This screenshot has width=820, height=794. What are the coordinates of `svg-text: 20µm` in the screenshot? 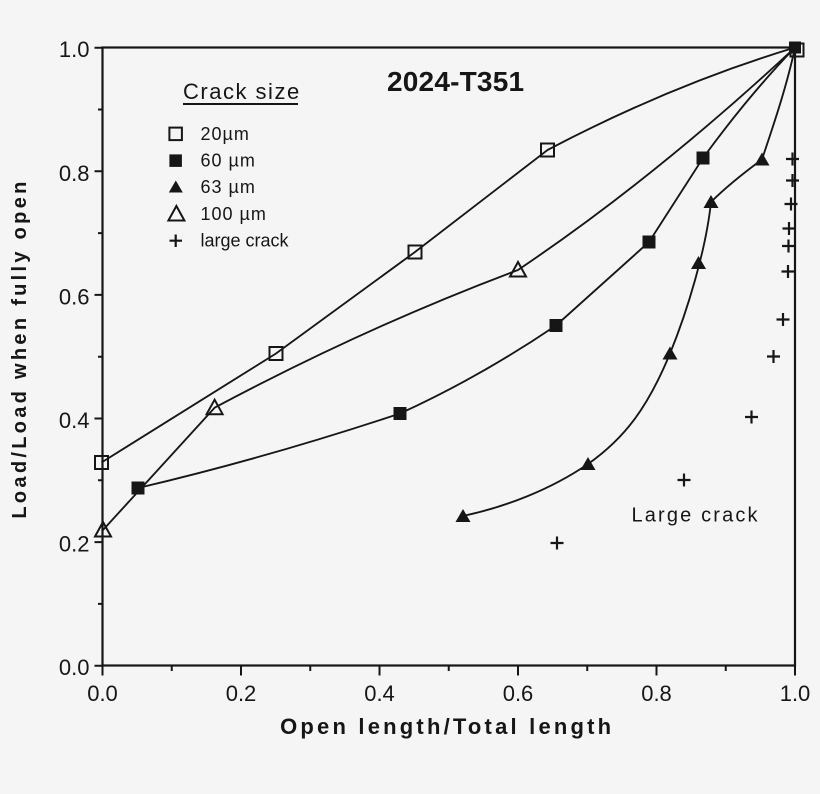 It's located at (225, 134).